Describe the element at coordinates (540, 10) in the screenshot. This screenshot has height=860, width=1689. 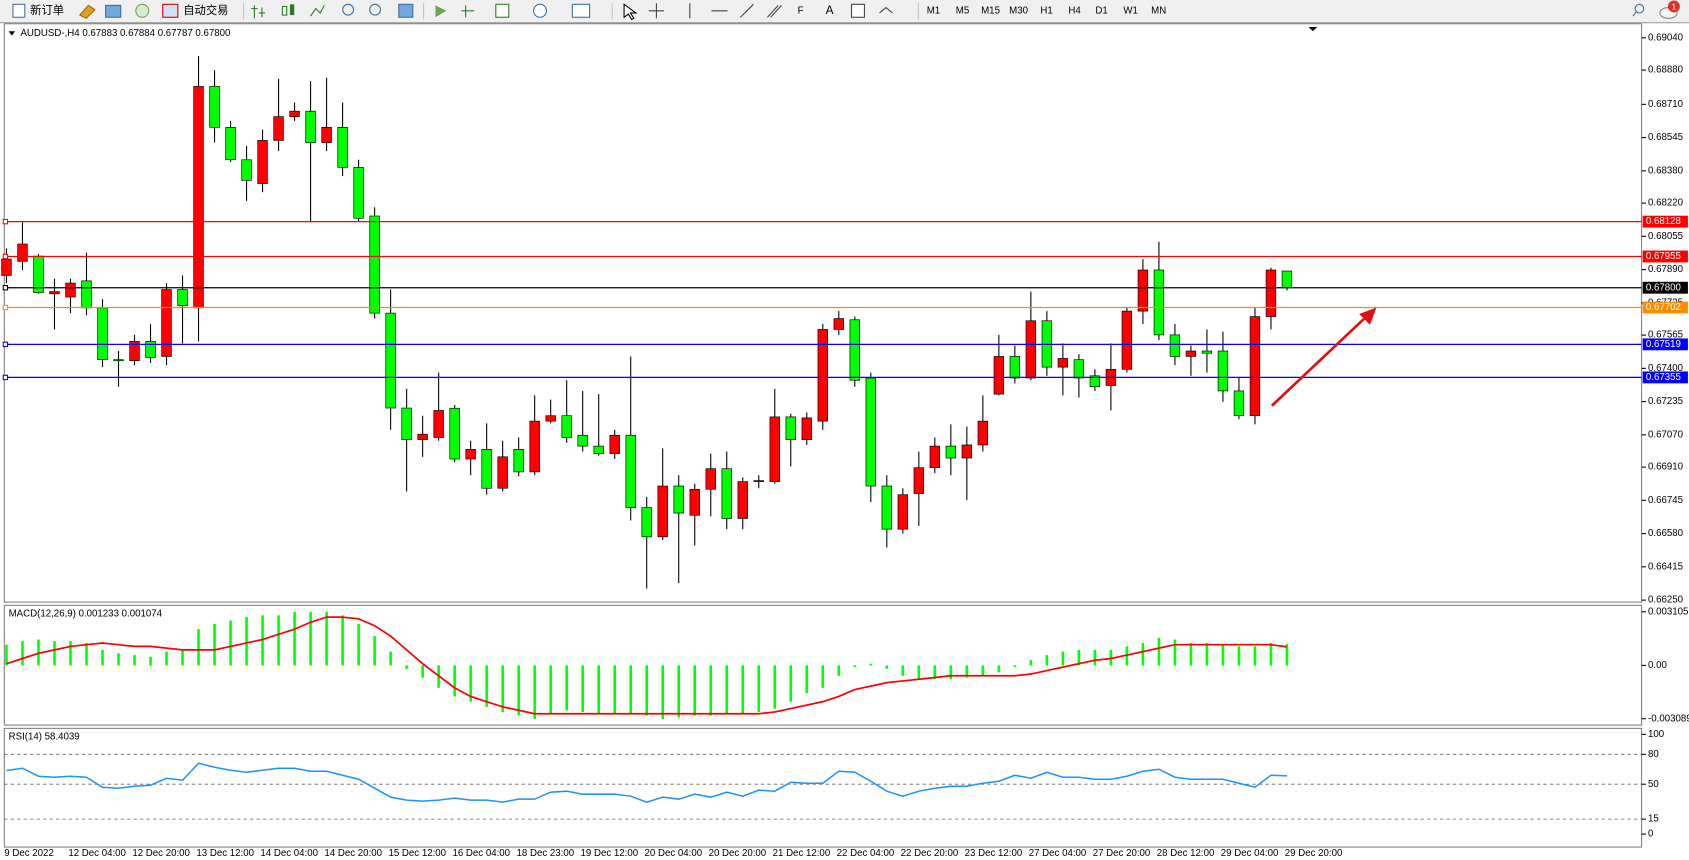
I see `period-icon` at that location.